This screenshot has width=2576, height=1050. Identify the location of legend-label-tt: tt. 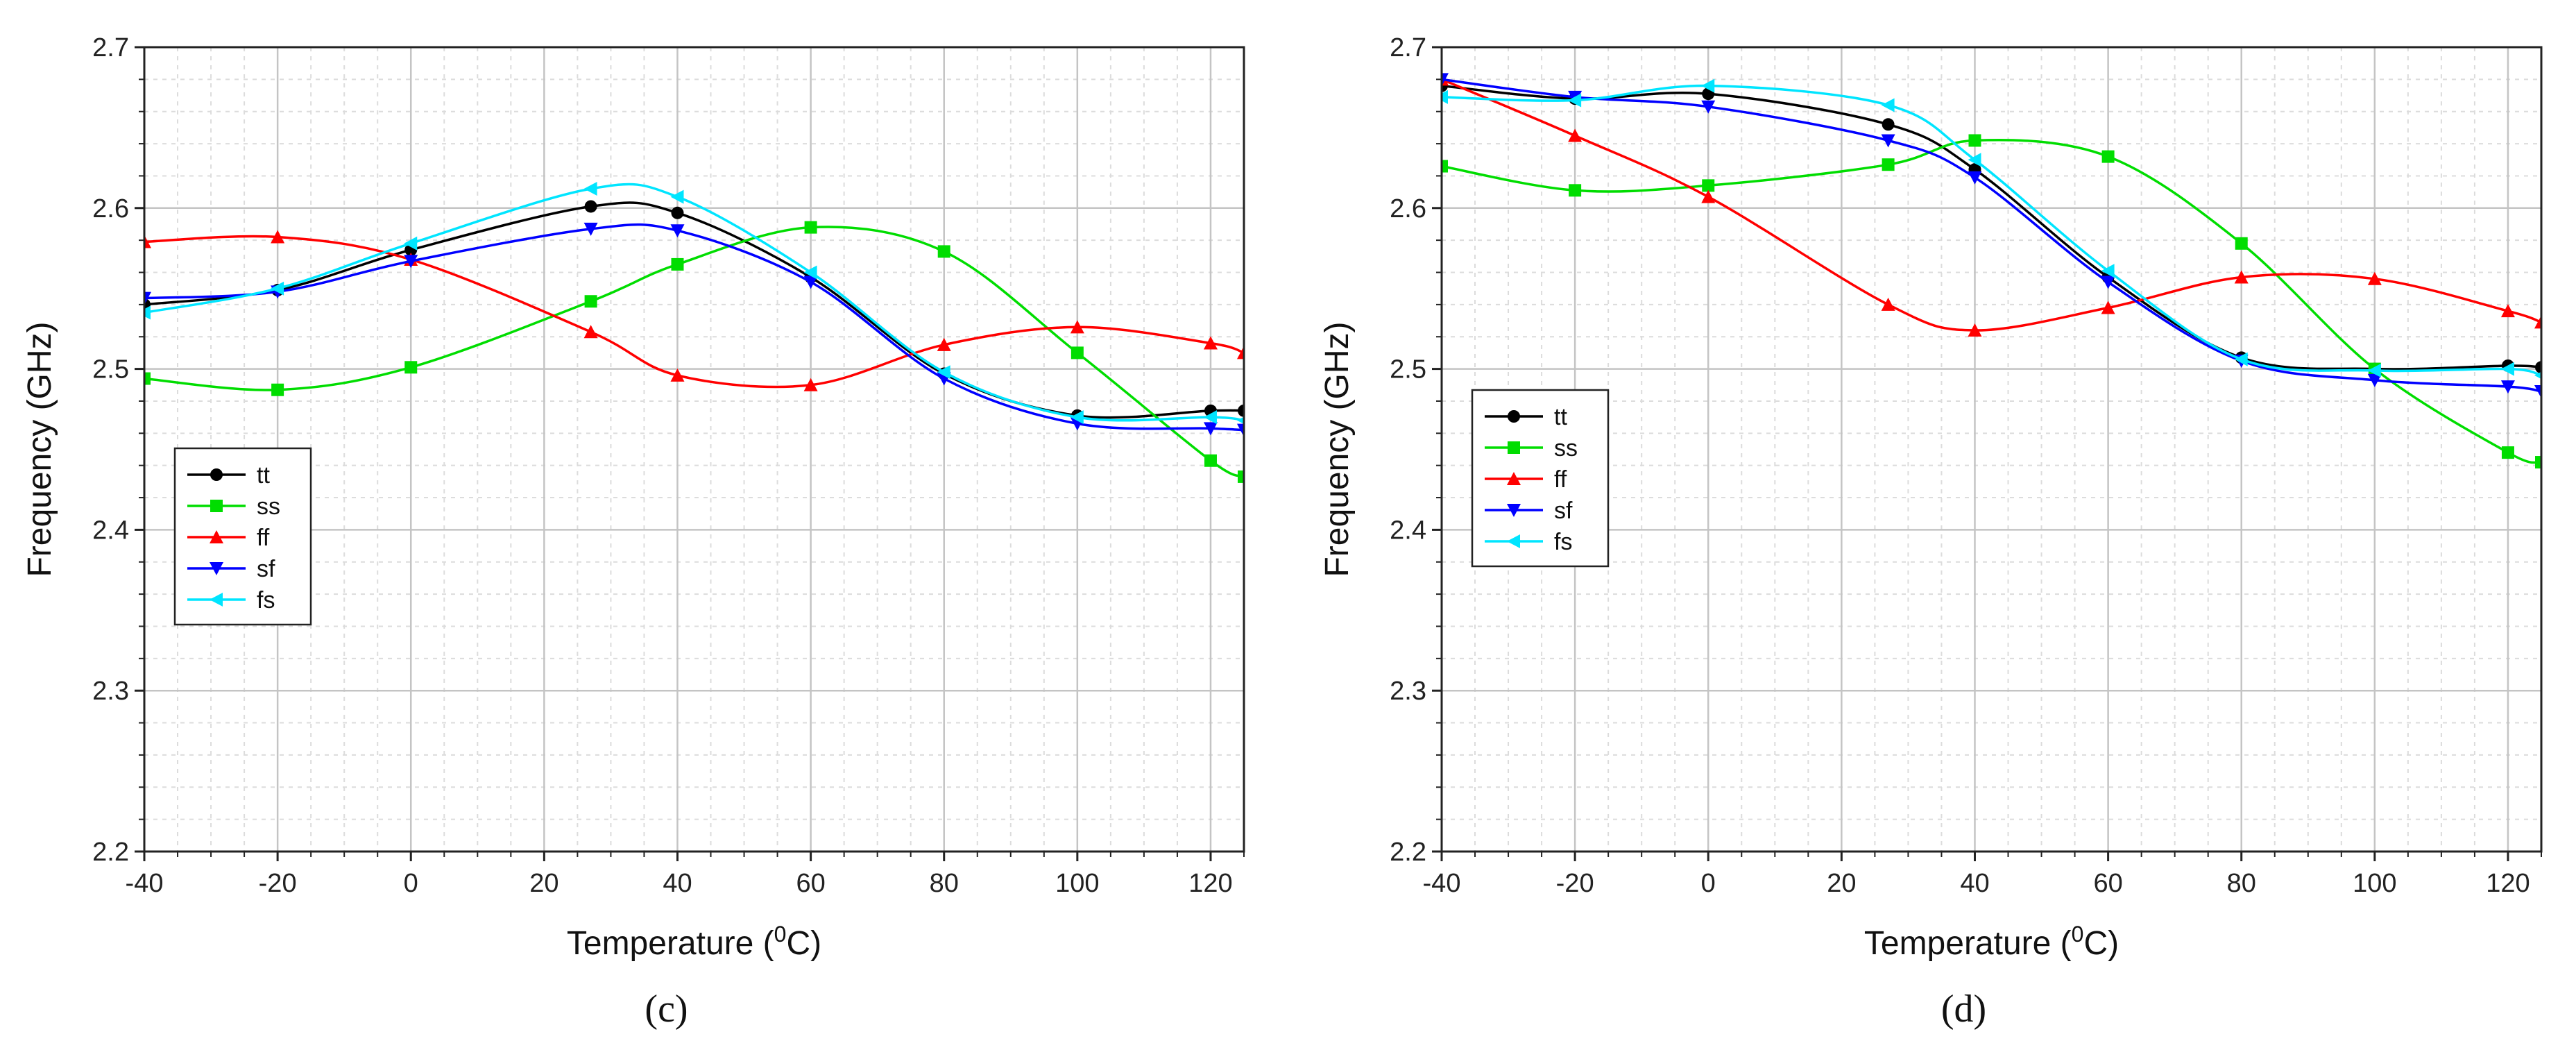
(1560, 417).